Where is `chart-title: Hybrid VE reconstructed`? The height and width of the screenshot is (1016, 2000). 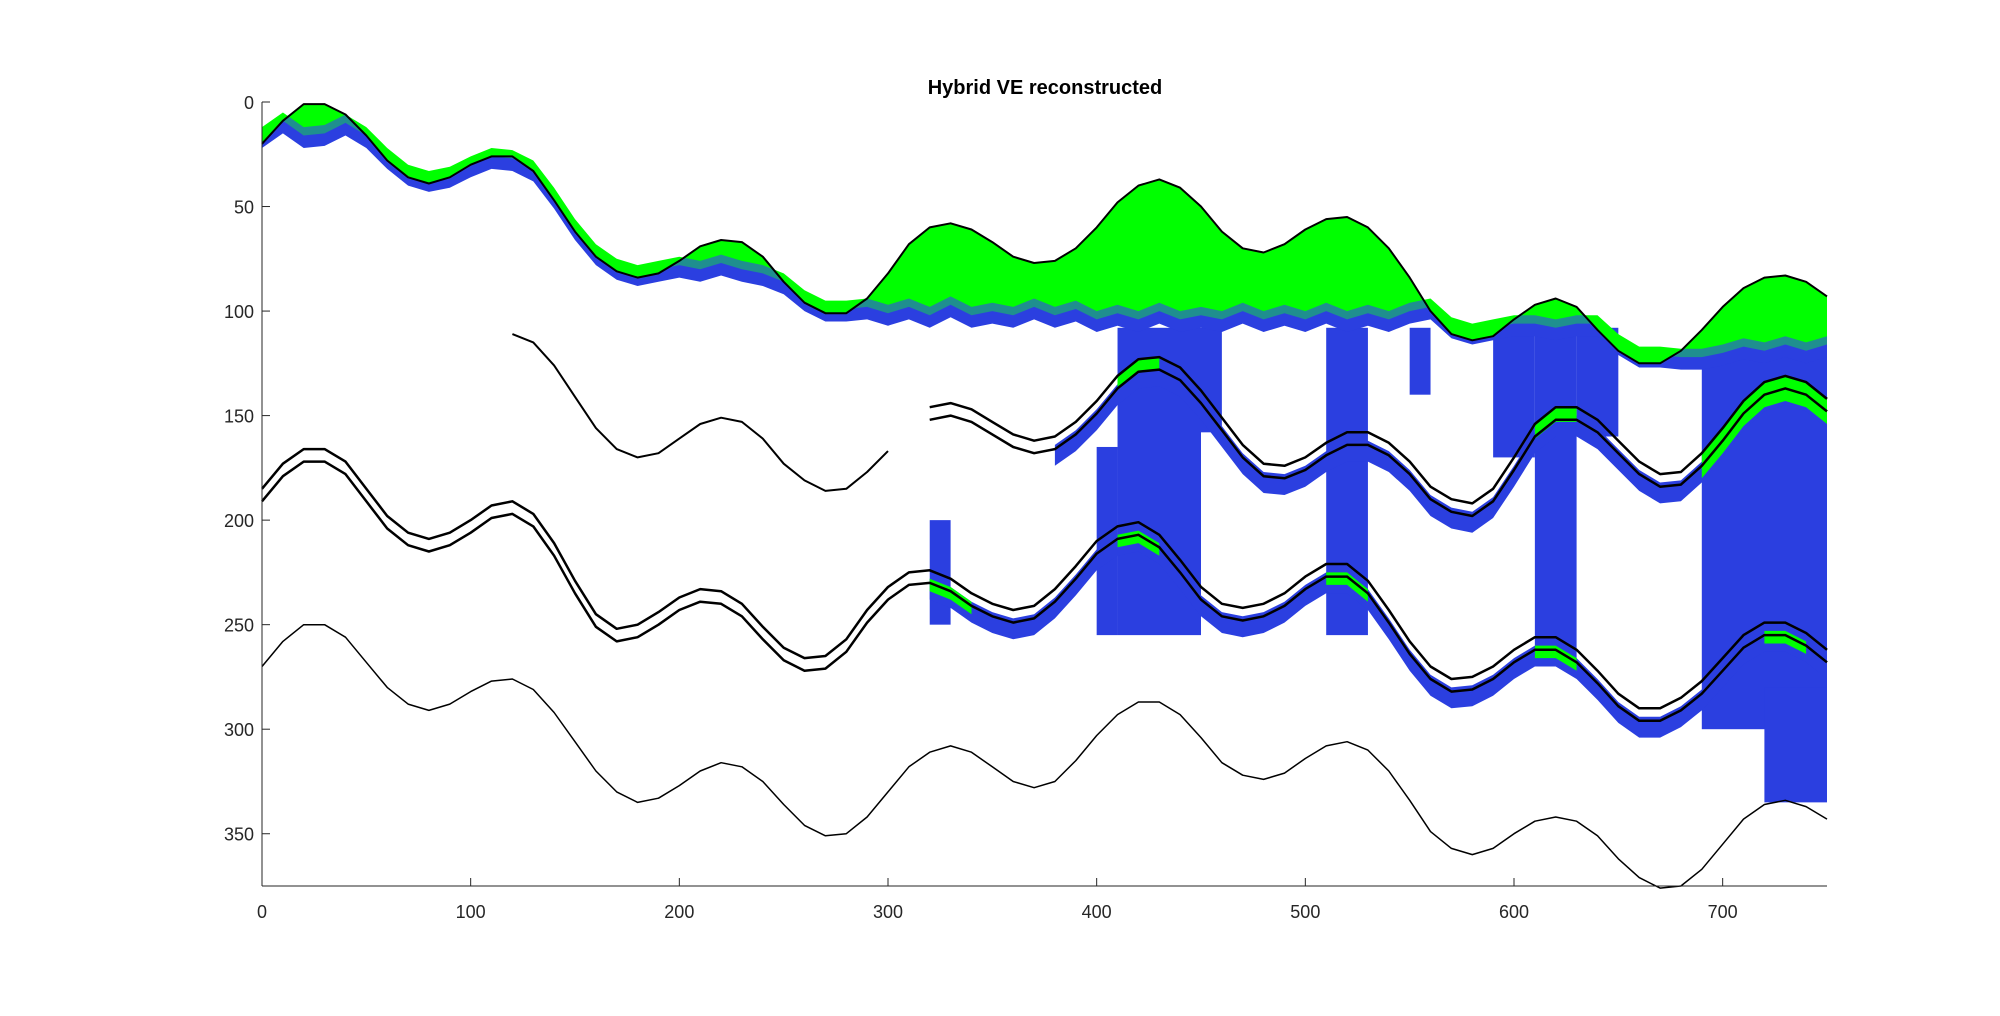 chart-title: Hybrid VE reconstructed is located at coordinates (1045, 88).